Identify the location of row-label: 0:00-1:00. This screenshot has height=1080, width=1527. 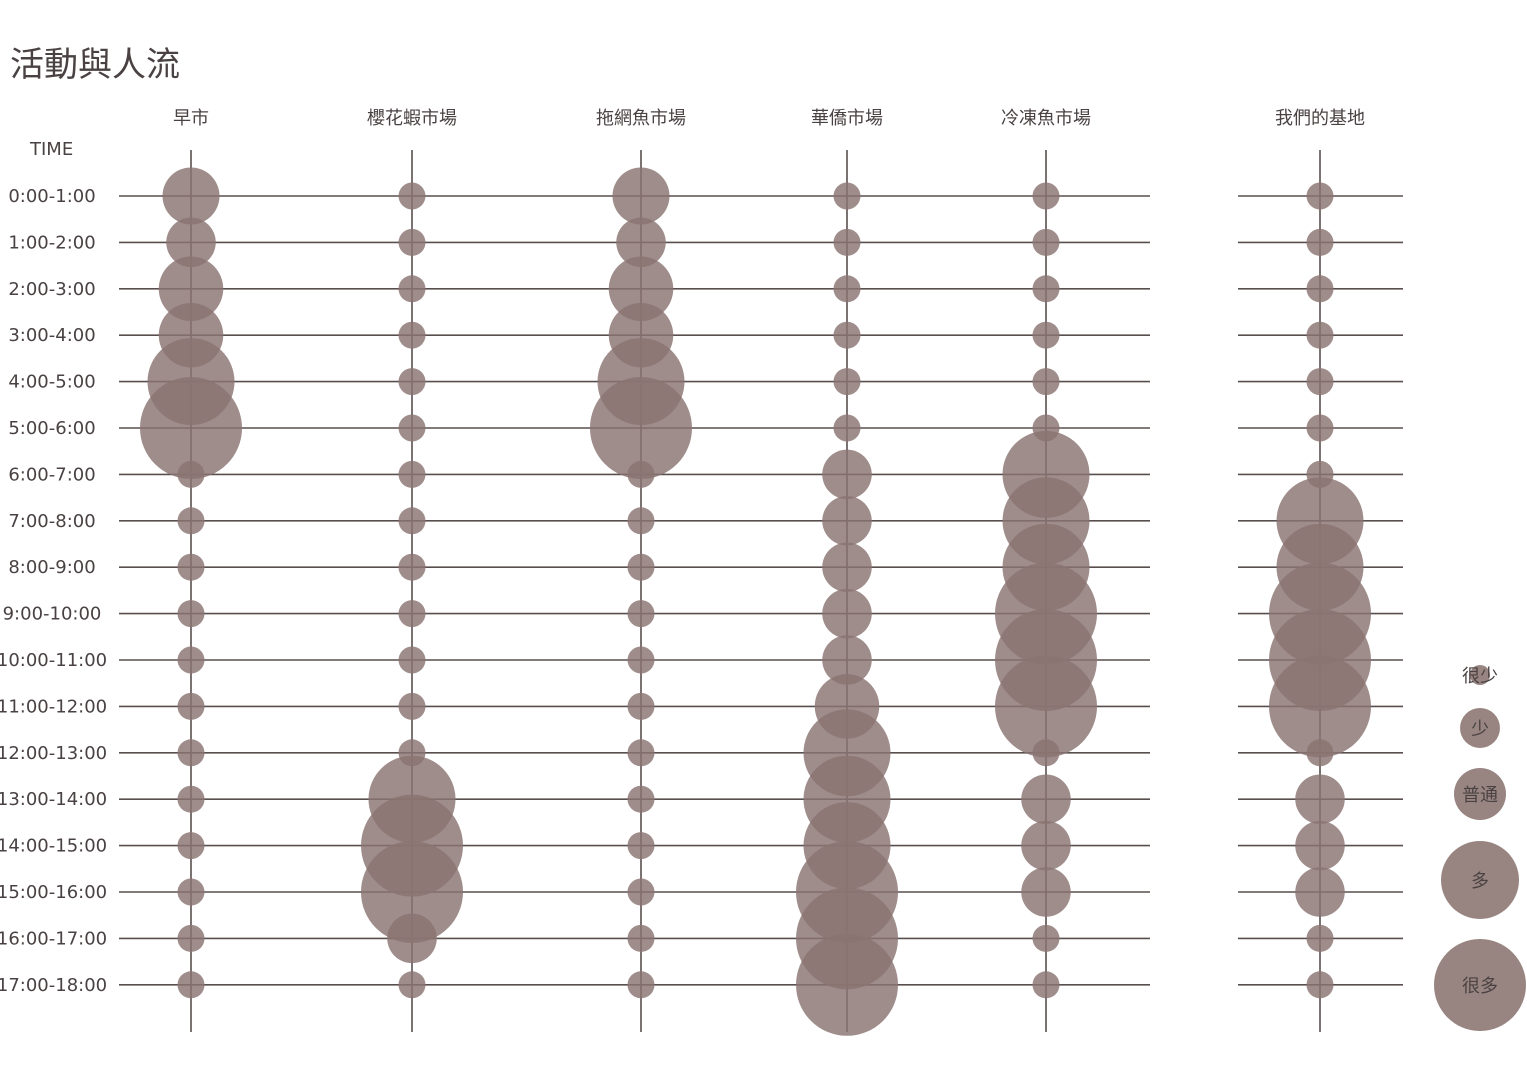
(51, 196).